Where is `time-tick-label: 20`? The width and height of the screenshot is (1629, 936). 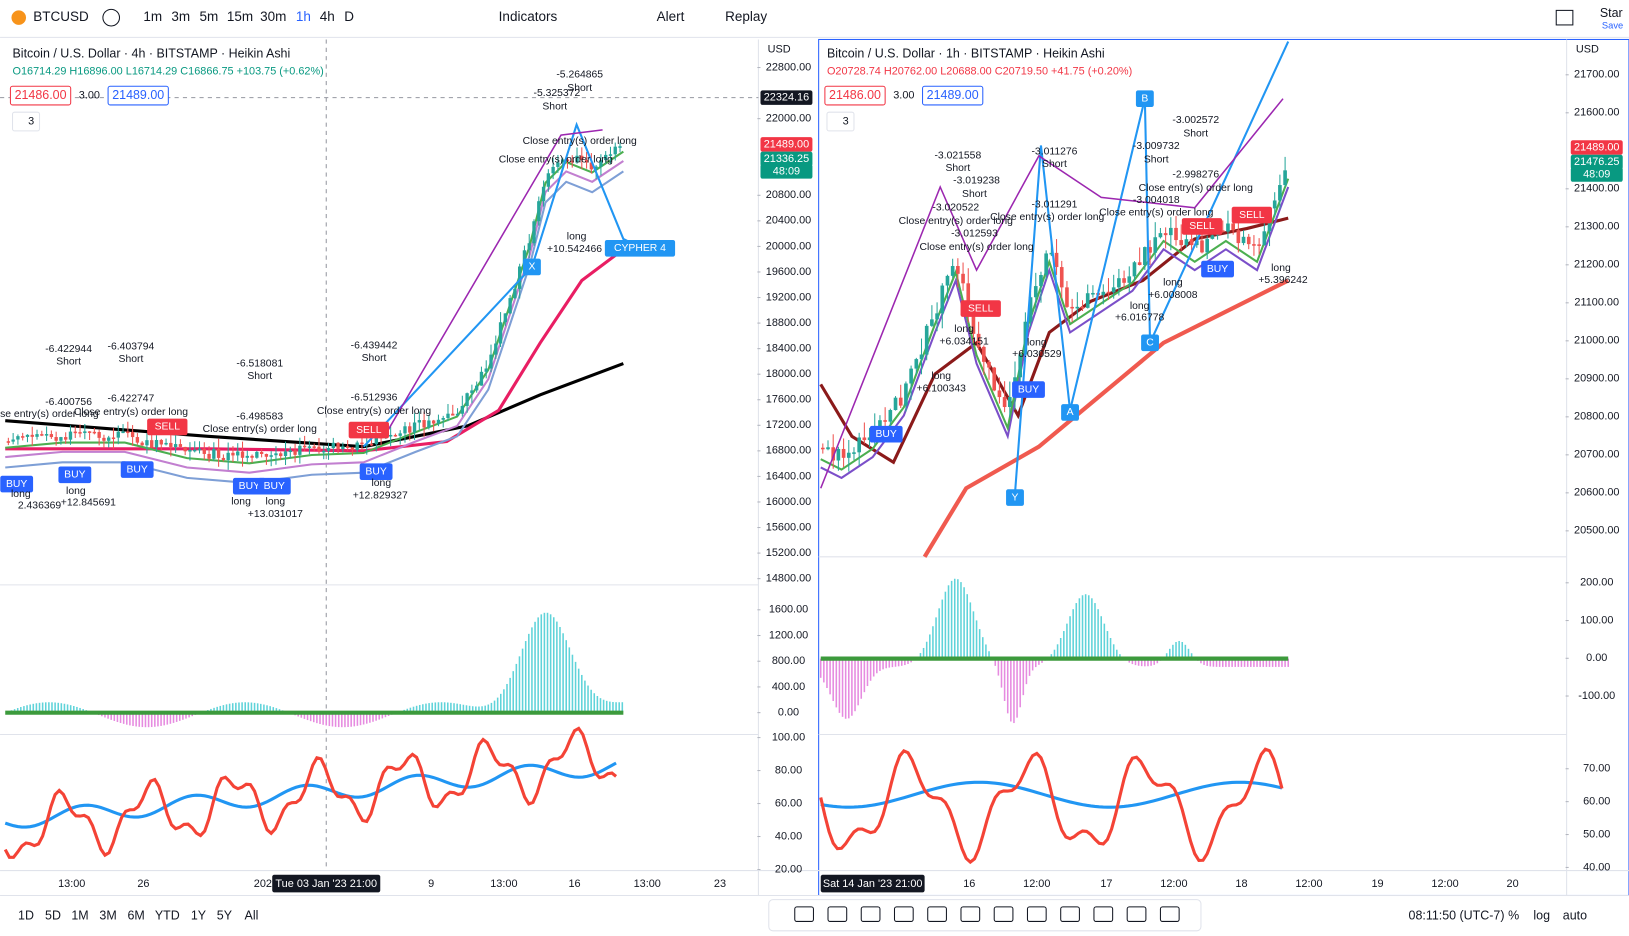 time-tick-label: 20 is located at coordinates (1513, 884).